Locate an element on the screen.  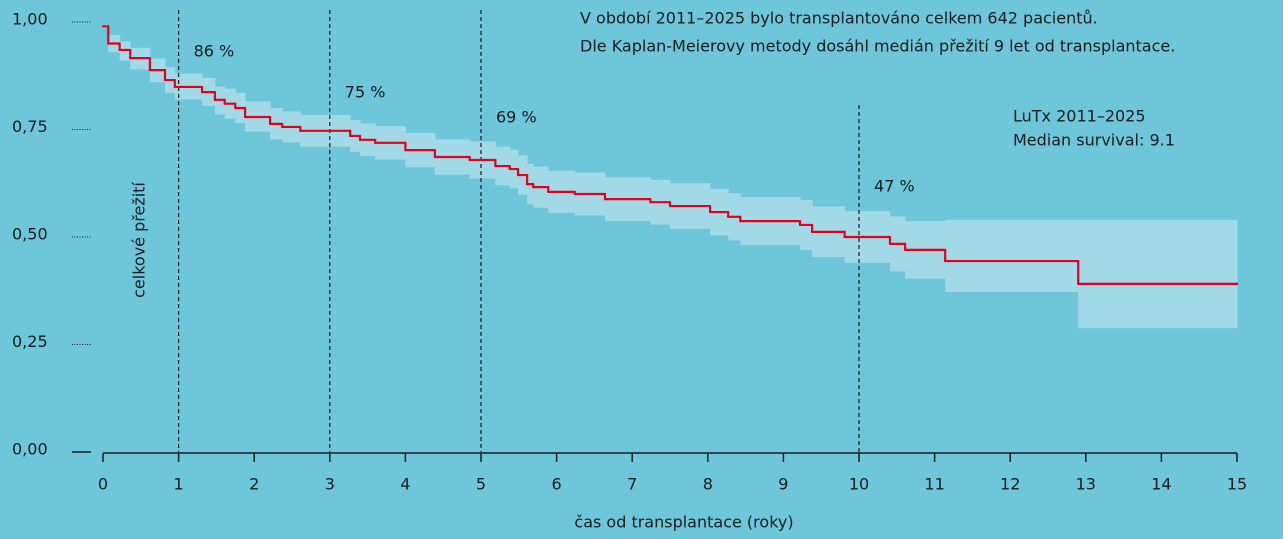
y-axis-label: celkové přežití is located at coordinates (139, 240).